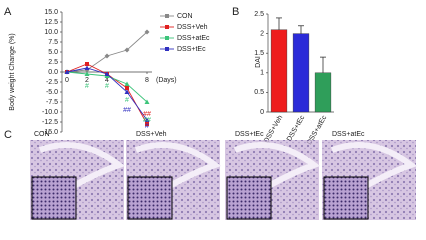  I want to click on x-axis-title: (Days), so click(166, 80).